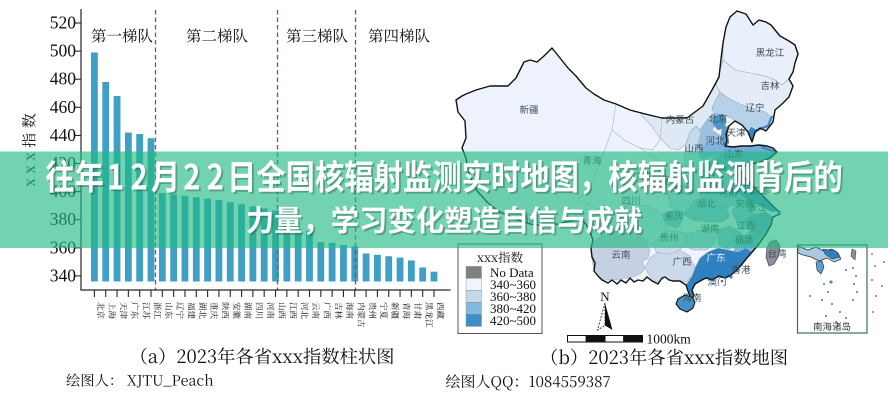  What do you see at coordinates (63, 23) in the screenshot?
I see `svg-text: 520` at bounding box center [63, 23].